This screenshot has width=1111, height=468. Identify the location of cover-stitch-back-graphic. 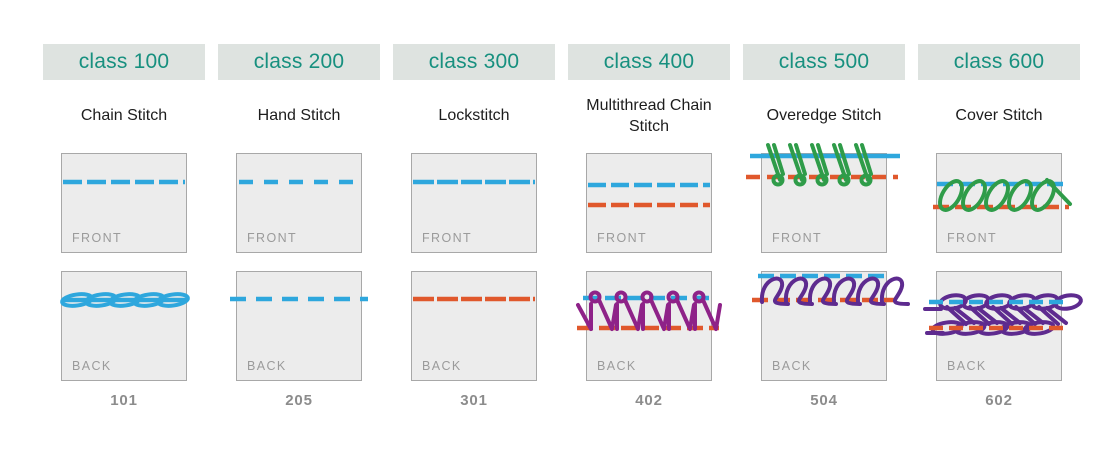
(1003, 314).